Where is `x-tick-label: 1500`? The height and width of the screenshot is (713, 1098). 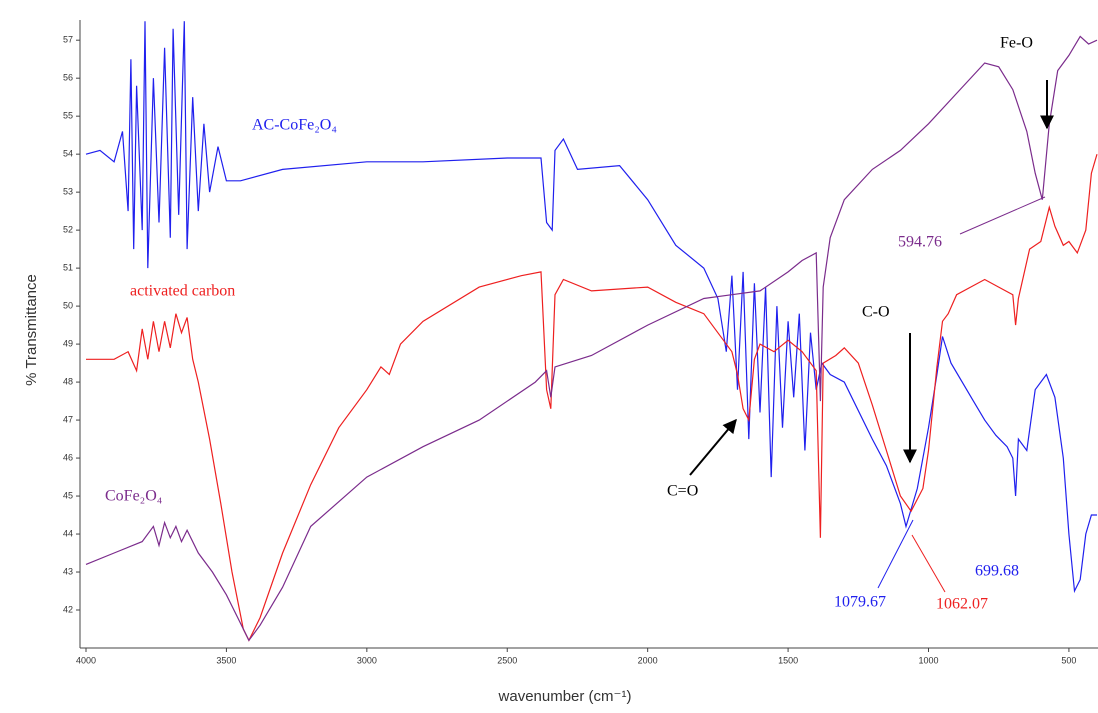
x-tick-label: 1500 is located at coordinates (788, 660).